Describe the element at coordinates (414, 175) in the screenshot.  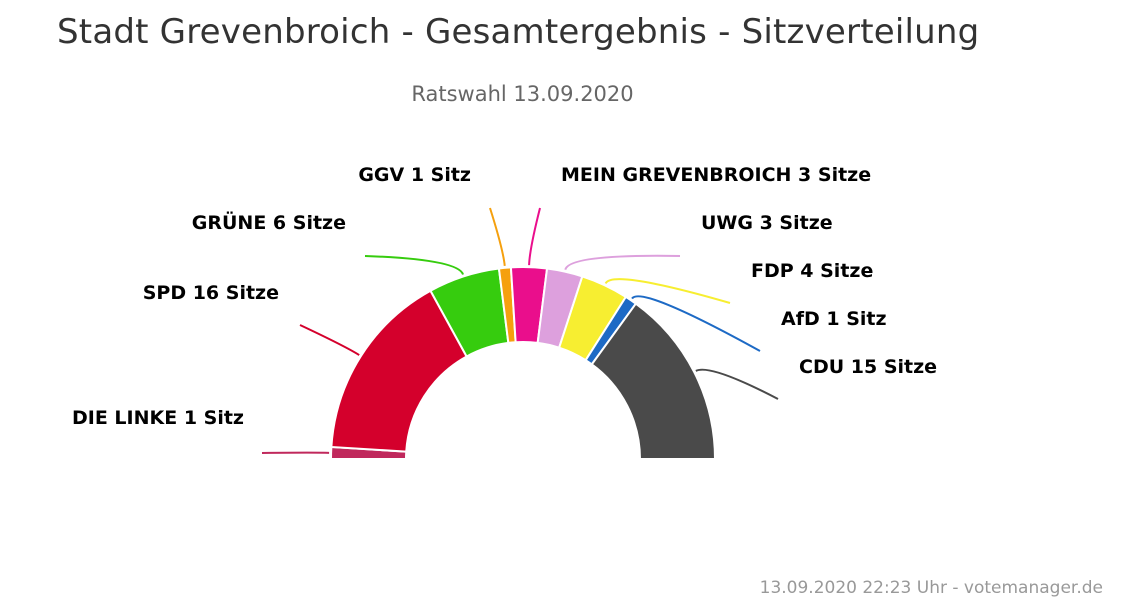
I see `data-label: GGV 1 Sitz` at that location.